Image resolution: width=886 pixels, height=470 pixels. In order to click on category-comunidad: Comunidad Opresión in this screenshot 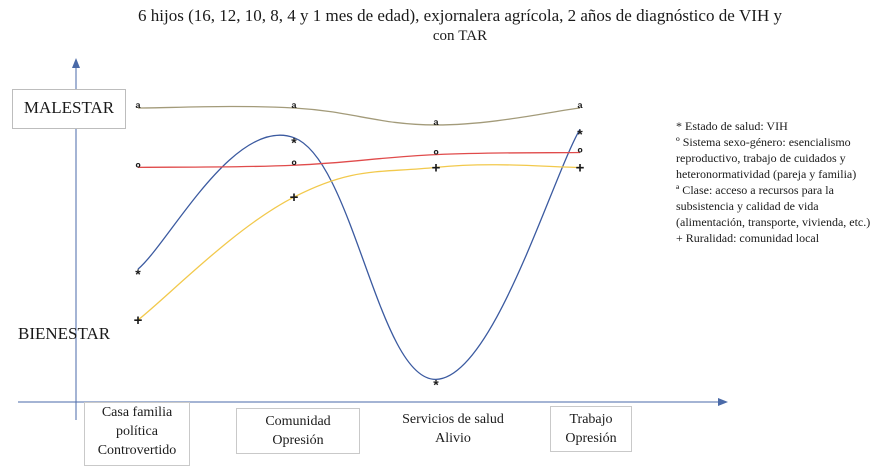, I will do `click(298, 431)`.